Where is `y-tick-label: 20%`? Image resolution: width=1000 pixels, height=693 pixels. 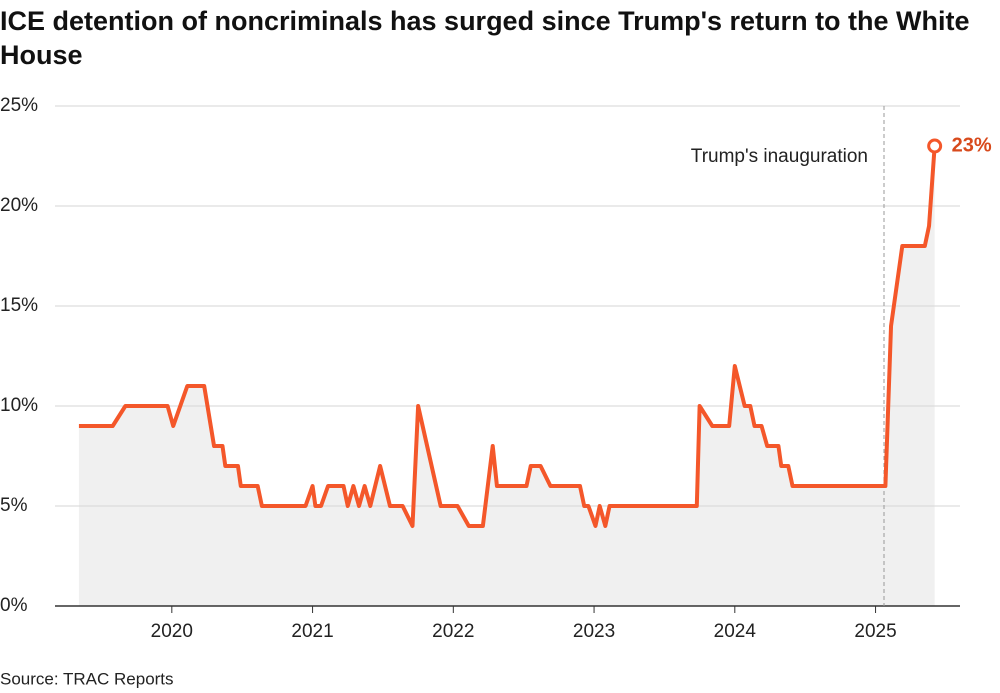 y-tick-label: 20% is located at coordinates (19, 205).